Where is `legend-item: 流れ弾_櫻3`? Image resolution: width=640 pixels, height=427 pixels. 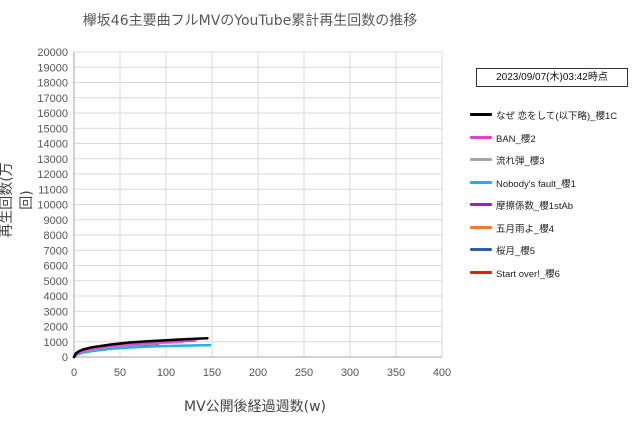
legend-item: 流れ弾_櫻3 is located at coordinates (554, 160).